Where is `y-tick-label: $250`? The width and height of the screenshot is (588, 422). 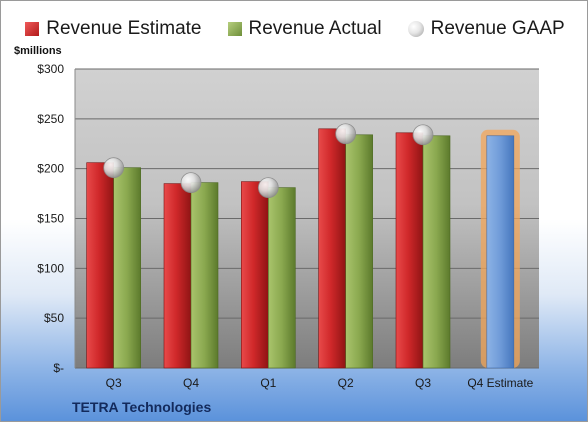 y-tick-label: $250 is located at coordinates (50, 119).